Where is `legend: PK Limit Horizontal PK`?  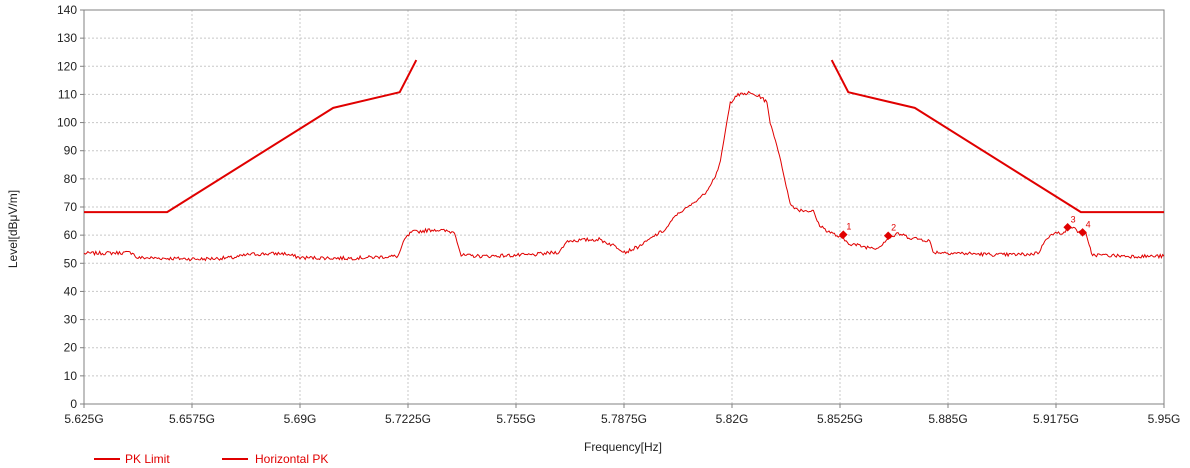 legend: PK Limit Horizontal PK is located at coordinates (211, 459).